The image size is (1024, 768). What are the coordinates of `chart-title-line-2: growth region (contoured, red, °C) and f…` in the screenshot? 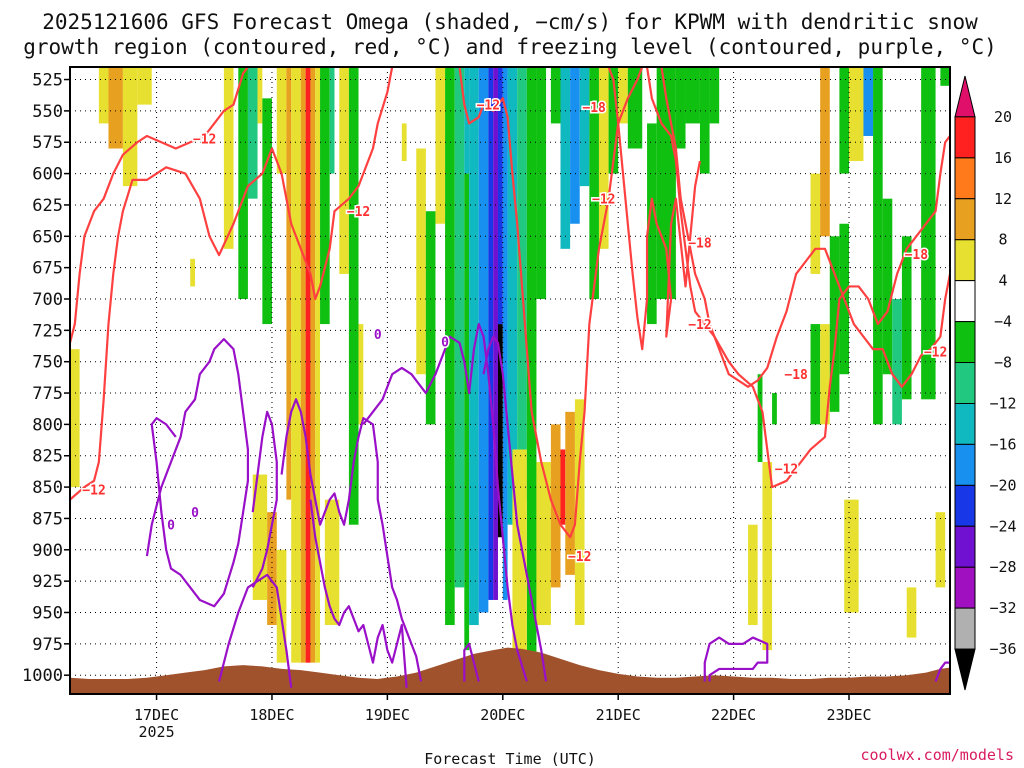 It's located at (510, 47).